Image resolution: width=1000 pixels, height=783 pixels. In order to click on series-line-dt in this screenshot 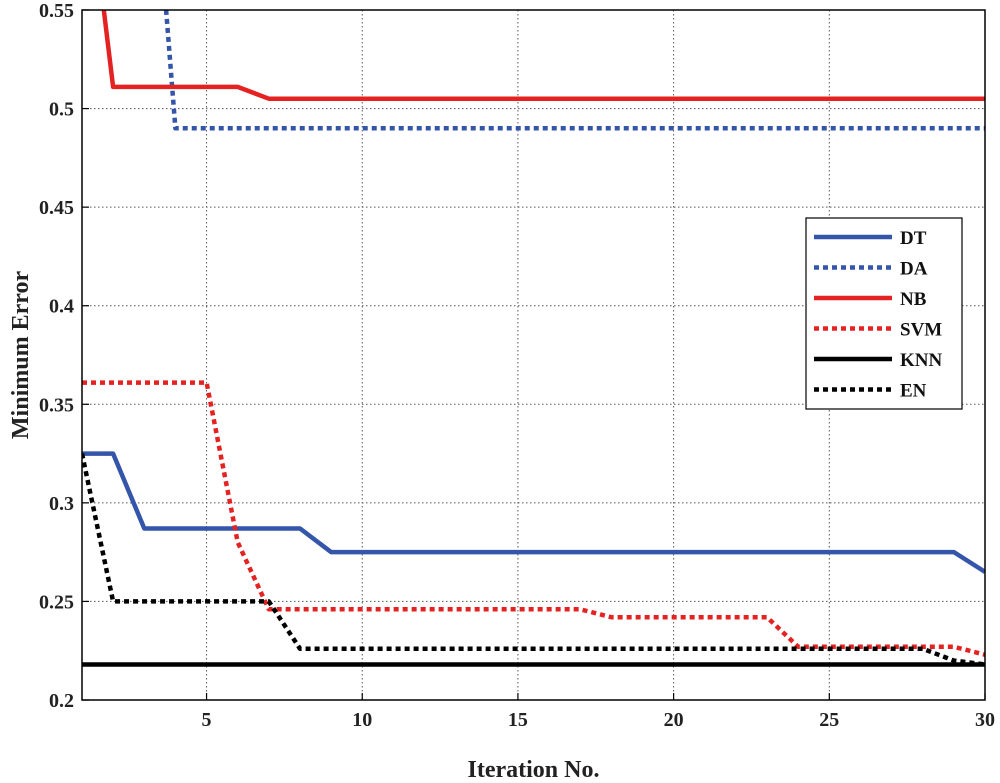, I will do `click(533, 512)`.